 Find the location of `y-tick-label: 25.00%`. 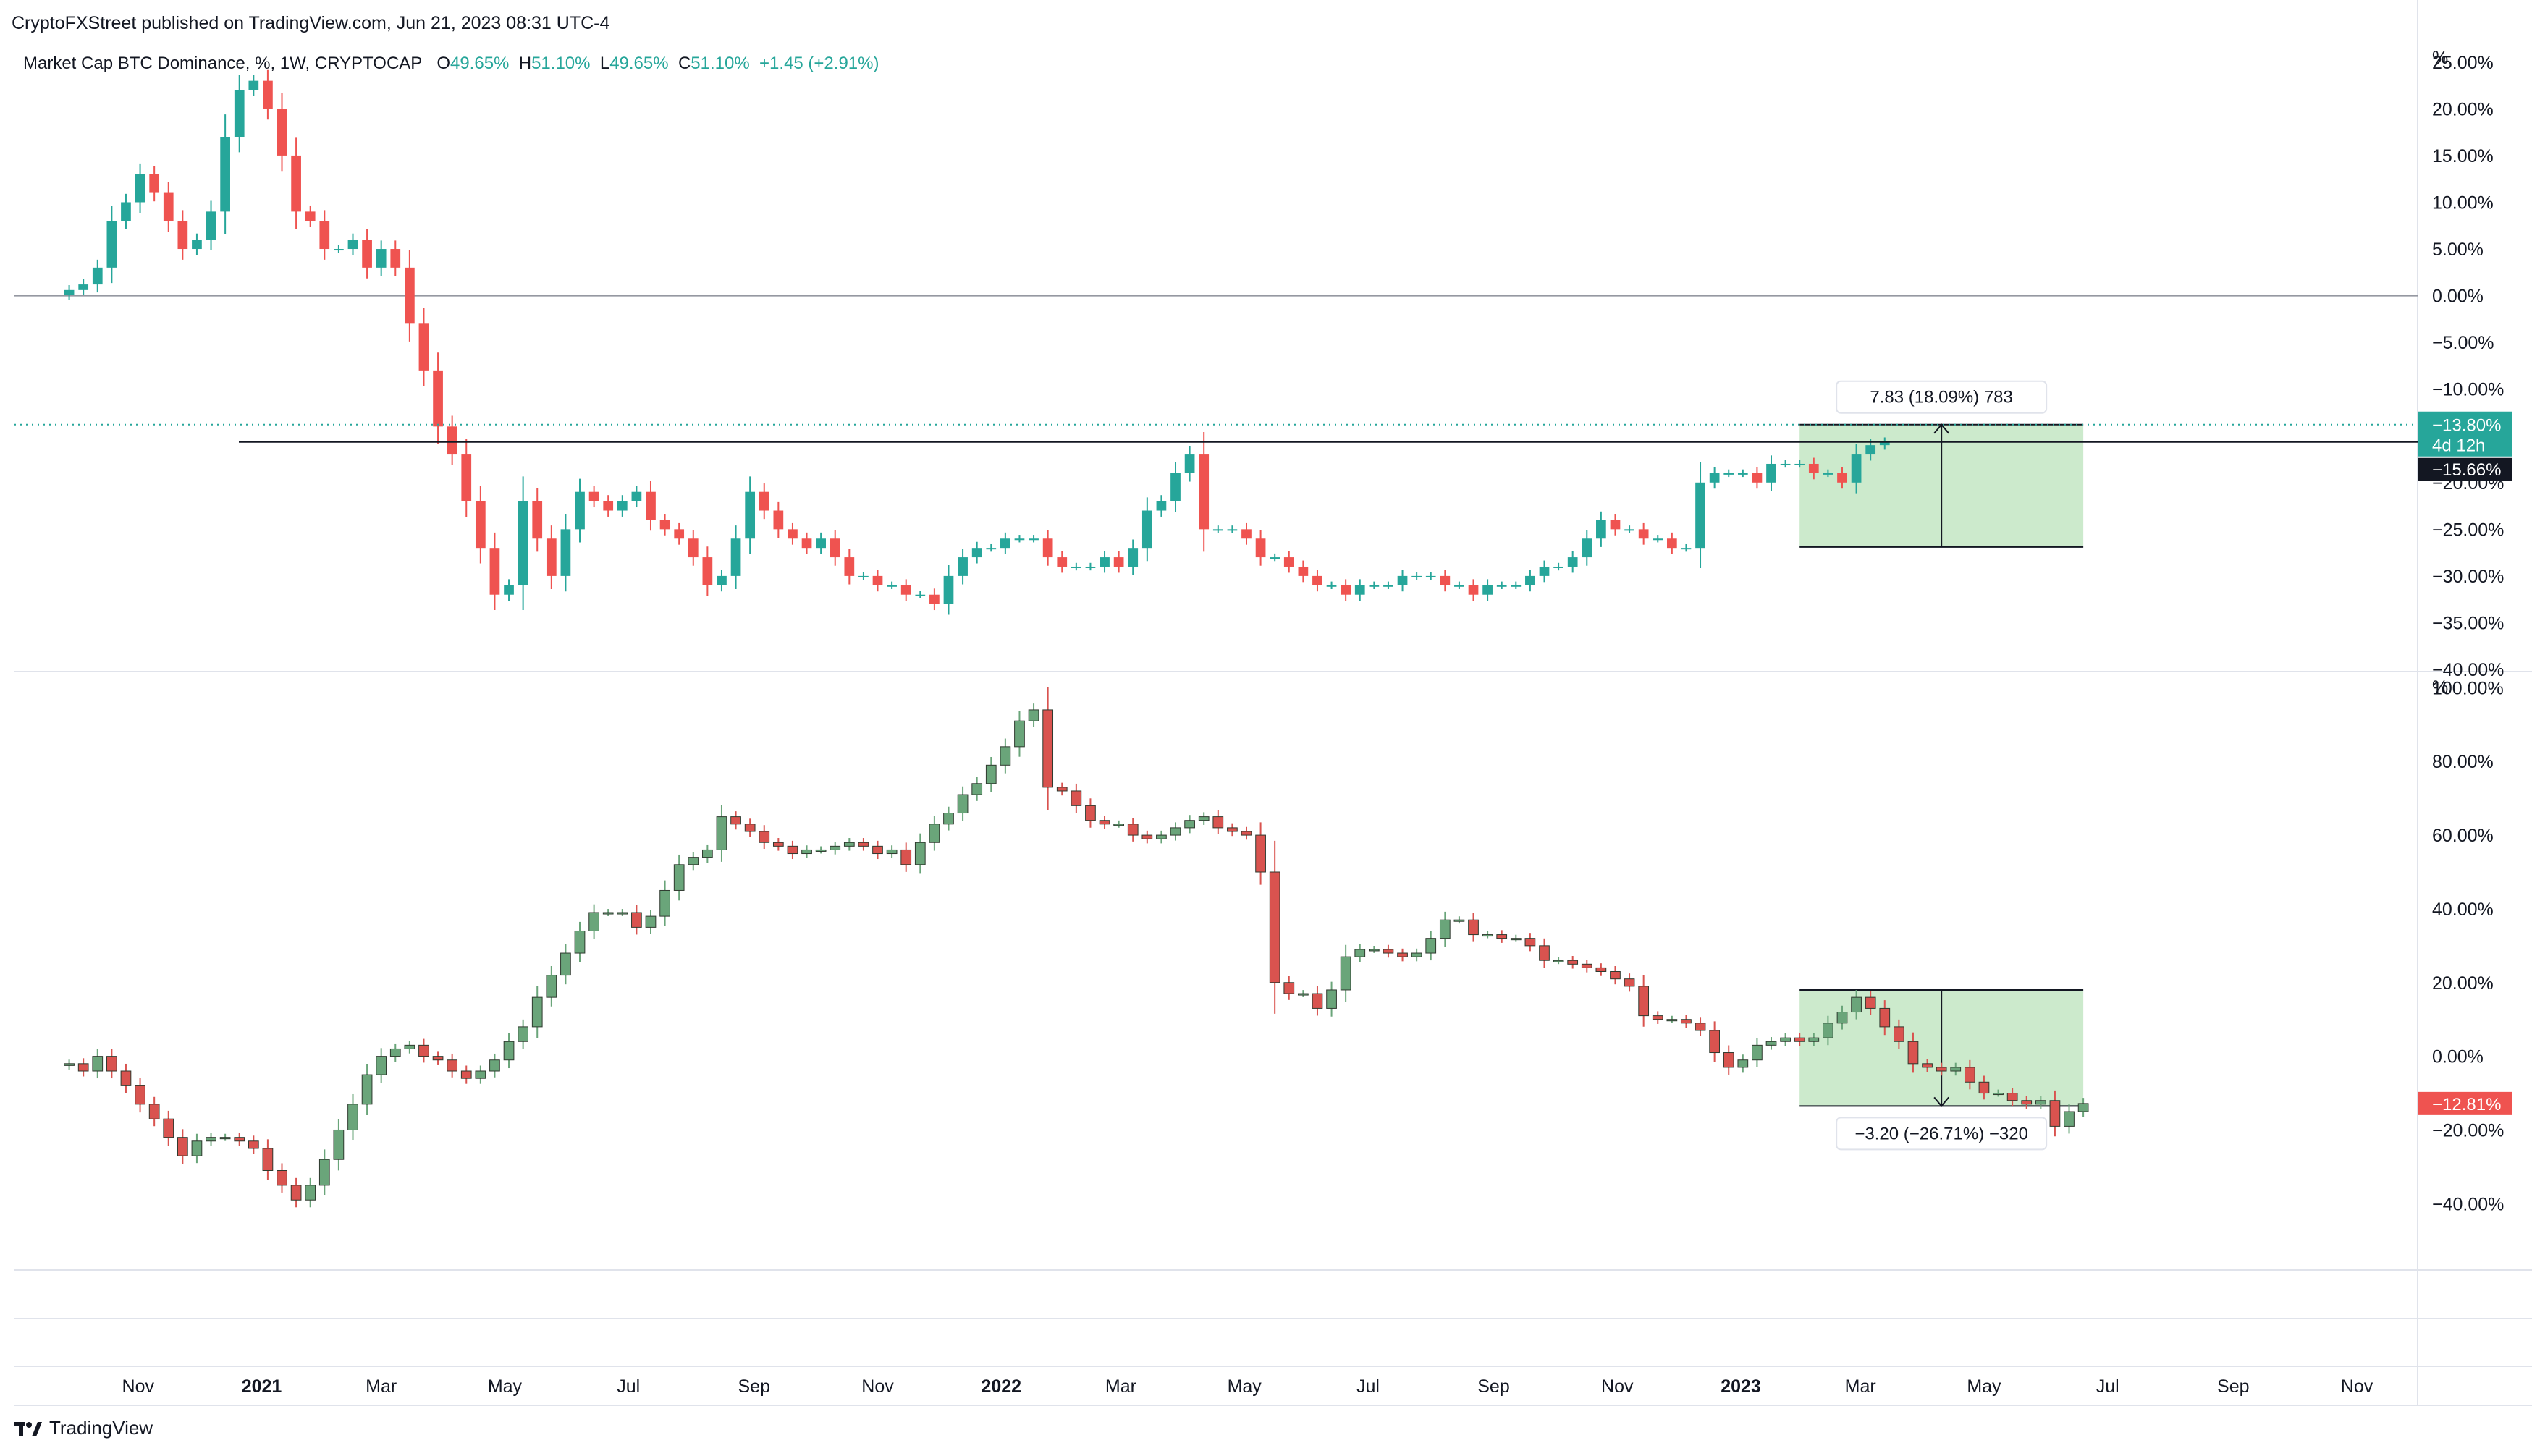

y-tick-label: 25.00% is located at coordinates (2463, 63).